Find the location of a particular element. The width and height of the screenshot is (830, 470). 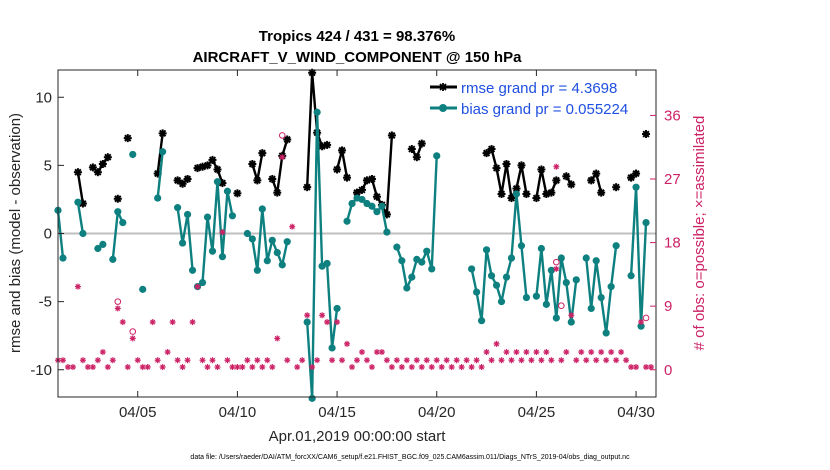

legend-rmse-marker is located at coordinates (443, 87).